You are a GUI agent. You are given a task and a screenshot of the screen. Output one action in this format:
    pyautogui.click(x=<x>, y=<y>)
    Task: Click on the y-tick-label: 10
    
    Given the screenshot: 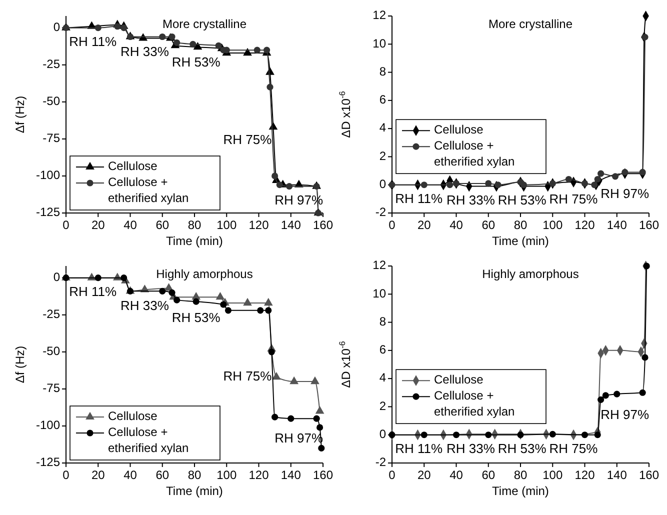 What is the action you would take?
    pyautogui.click(x=379, y=43)
    